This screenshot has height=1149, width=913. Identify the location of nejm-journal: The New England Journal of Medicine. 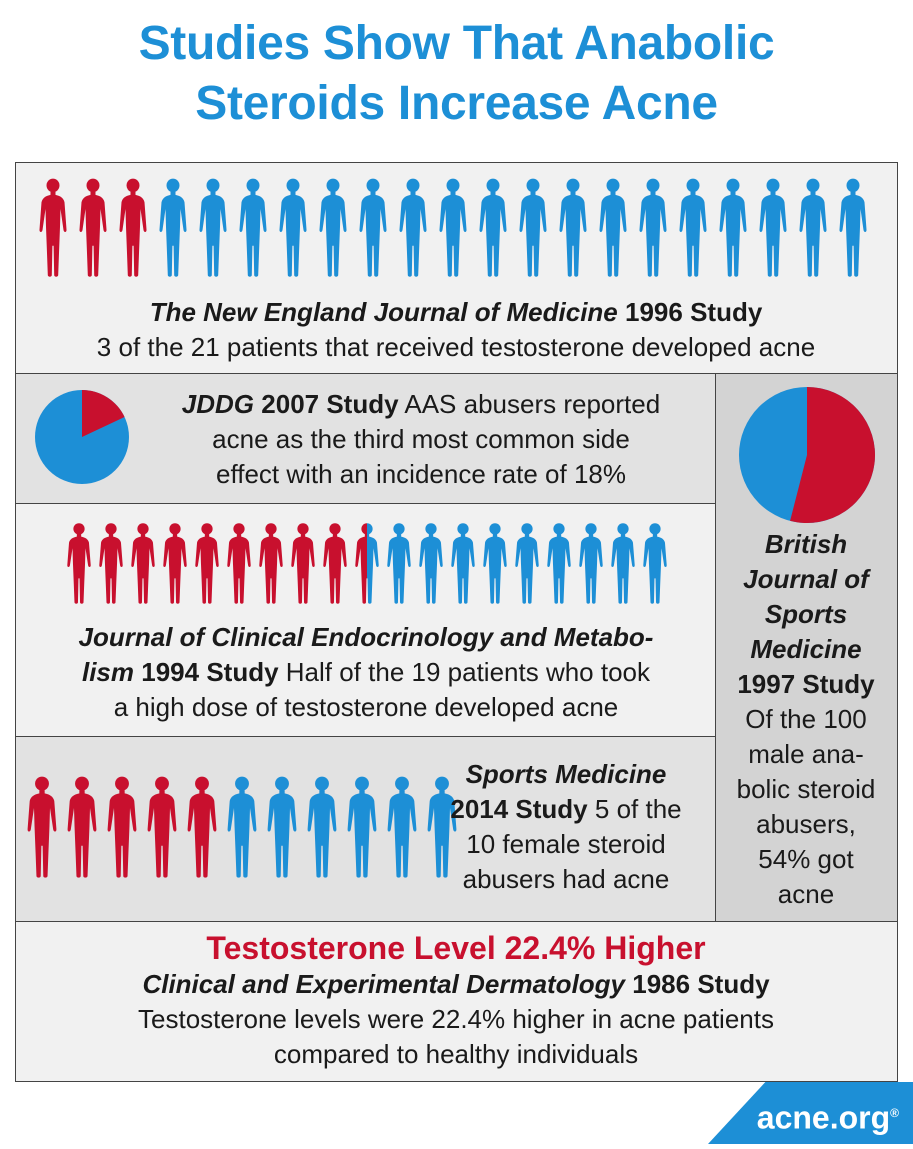
(383, 312).